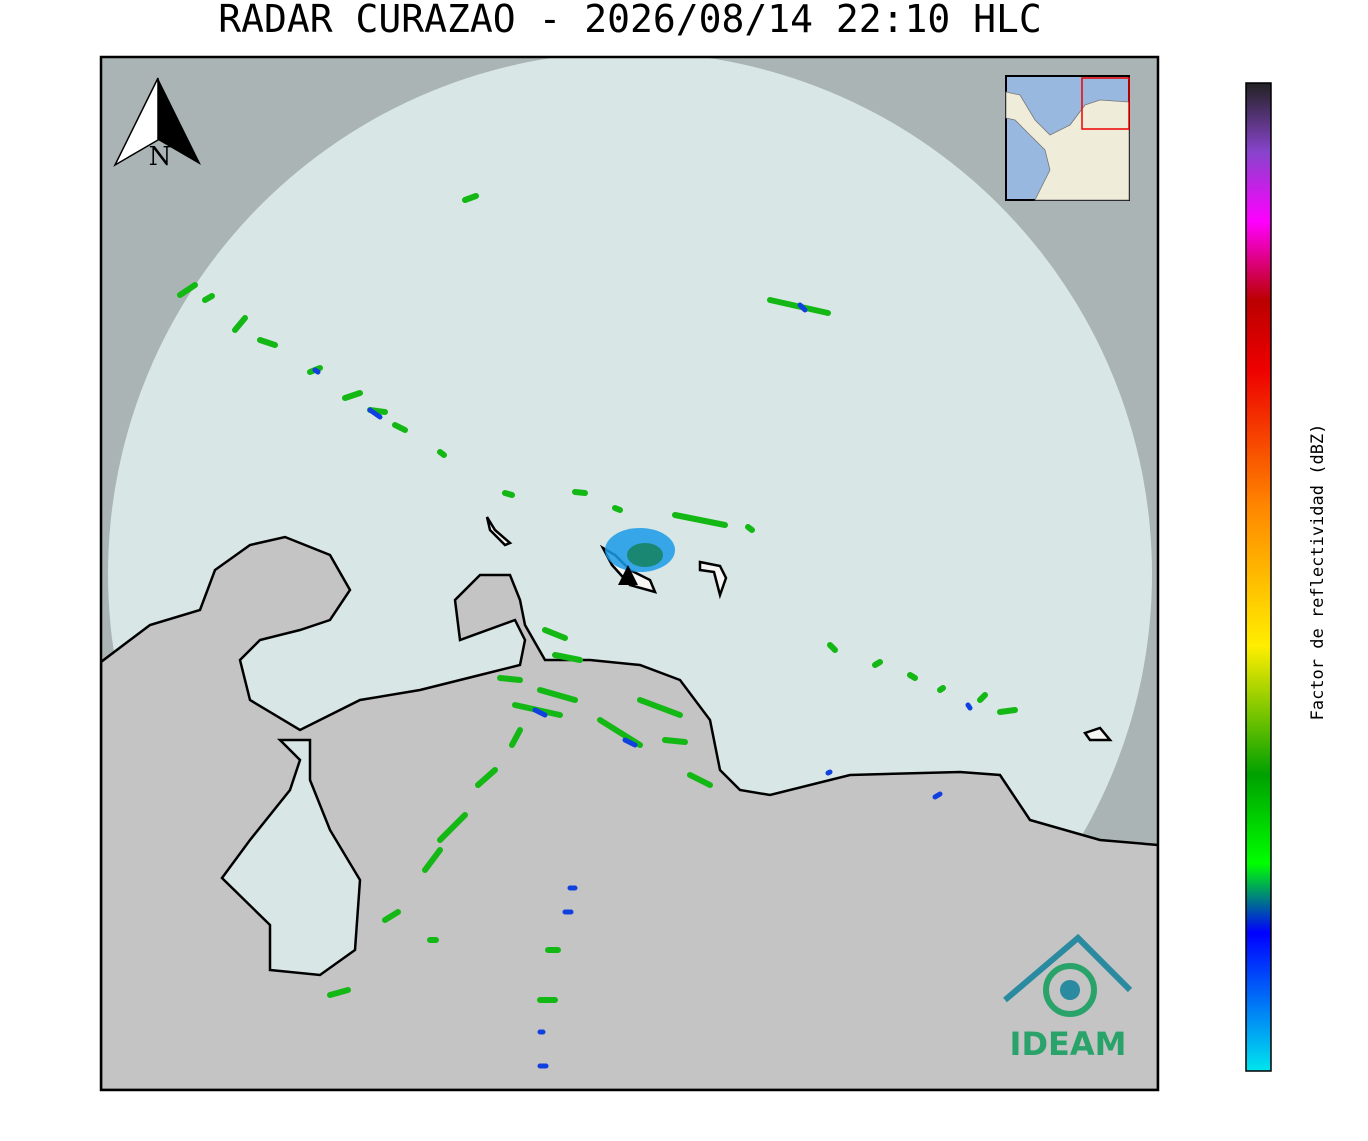 The image size is (1368, 1141). What do you see at coordinates (291, 857) in the screenshot?
I see `lake-maracaibo` at bounding box center [291, 857].